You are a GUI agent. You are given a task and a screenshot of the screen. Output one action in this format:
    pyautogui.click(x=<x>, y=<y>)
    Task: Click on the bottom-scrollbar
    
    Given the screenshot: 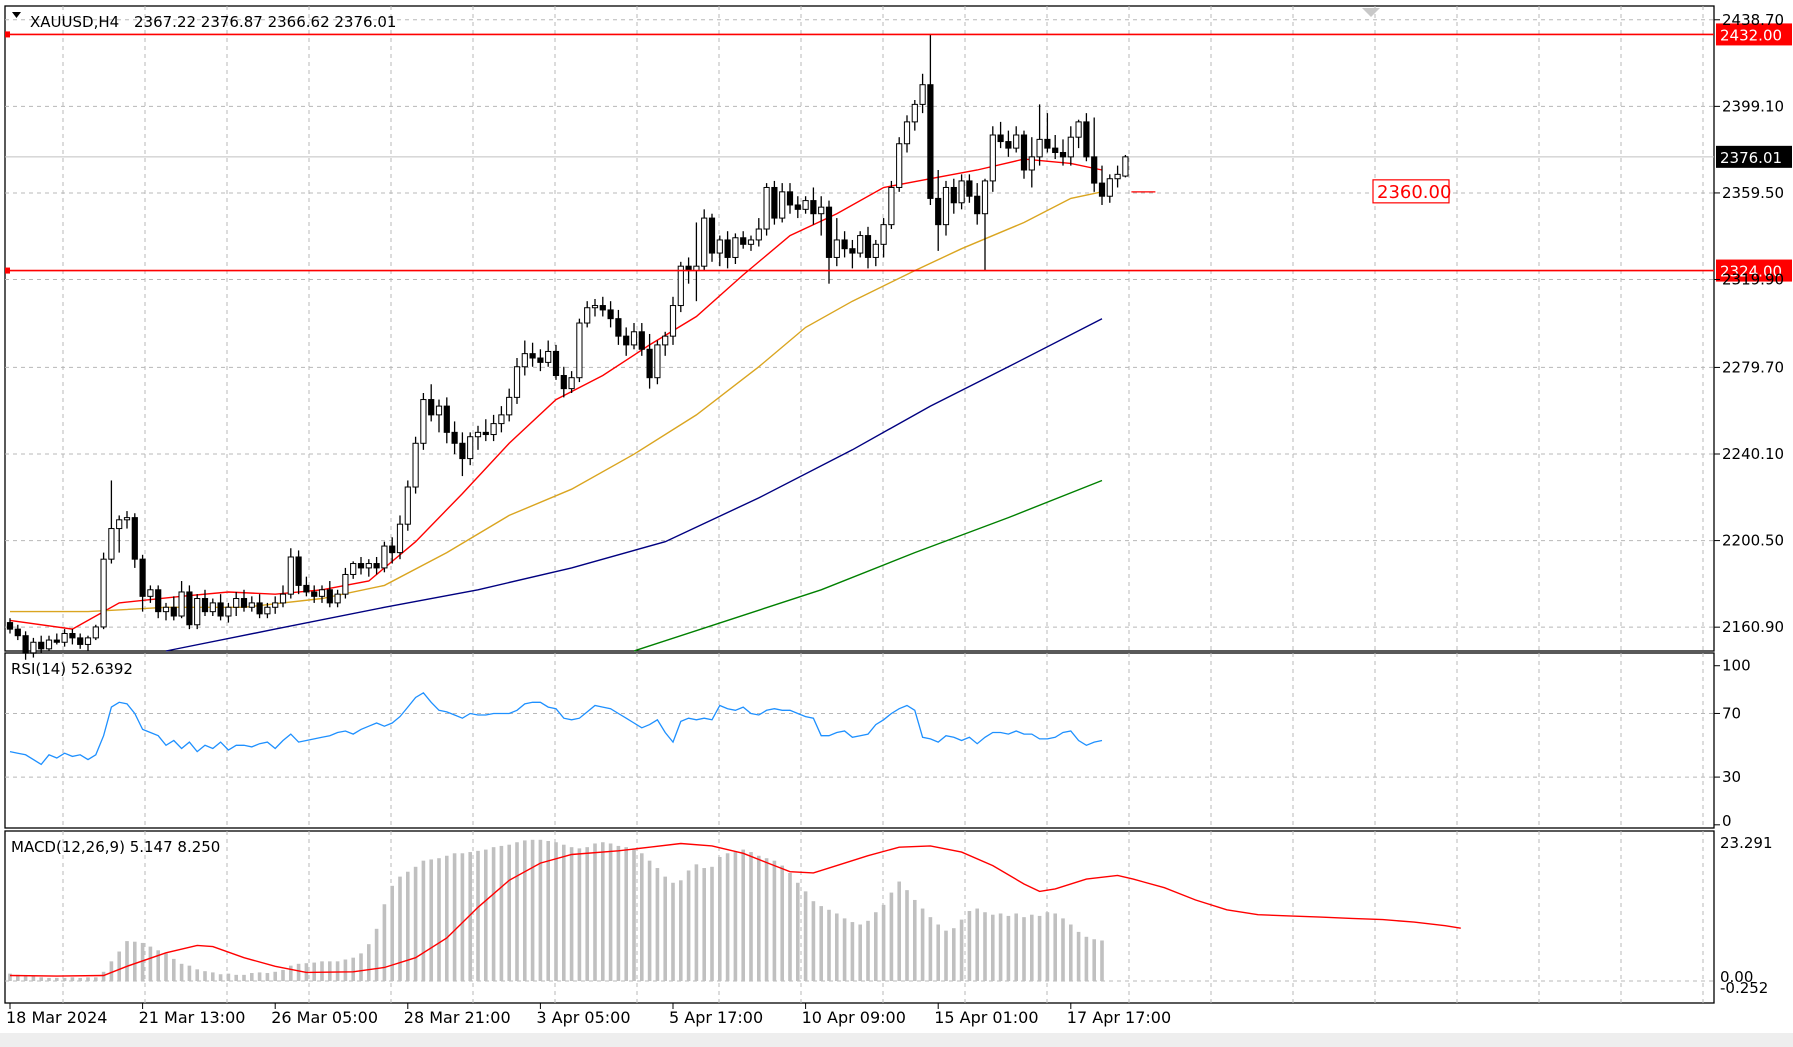 What is the action you would take?
    pyautogui.click(x=896, y=1040)
    